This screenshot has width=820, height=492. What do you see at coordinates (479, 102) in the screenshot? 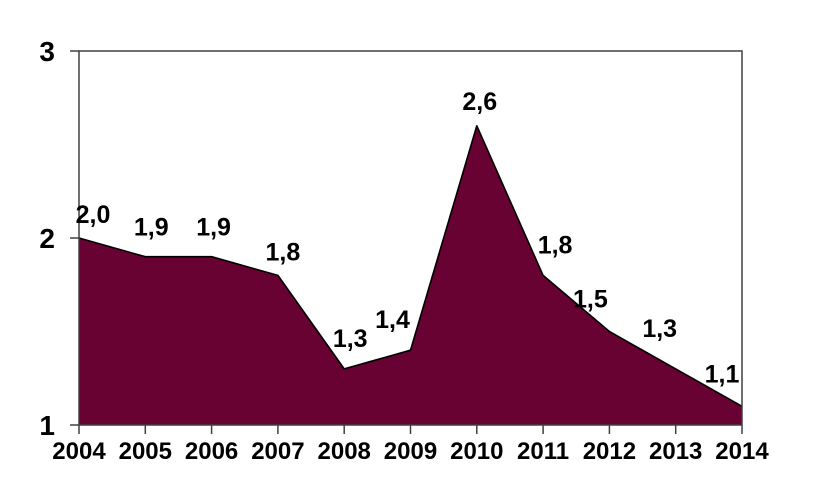
I see `data-label: 2,6` at bounding box center [479, 102].